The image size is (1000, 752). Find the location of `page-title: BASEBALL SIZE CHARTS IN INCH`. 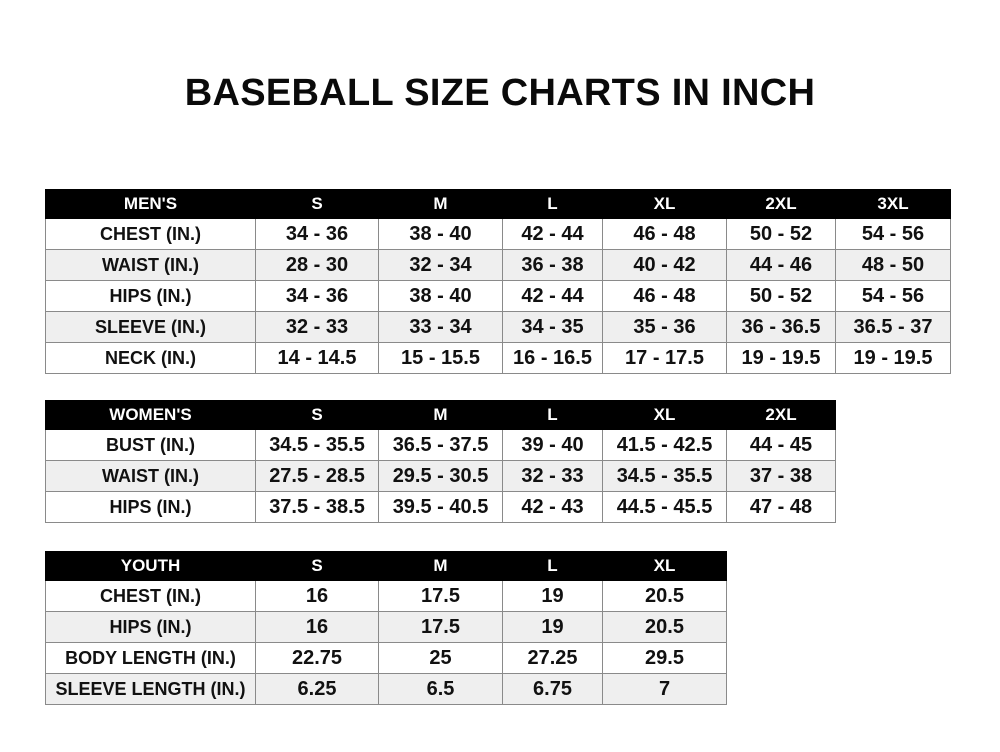

page-title: BASEBALL SIZE CHARTS IN INCH is located at coordinates (500, 93).